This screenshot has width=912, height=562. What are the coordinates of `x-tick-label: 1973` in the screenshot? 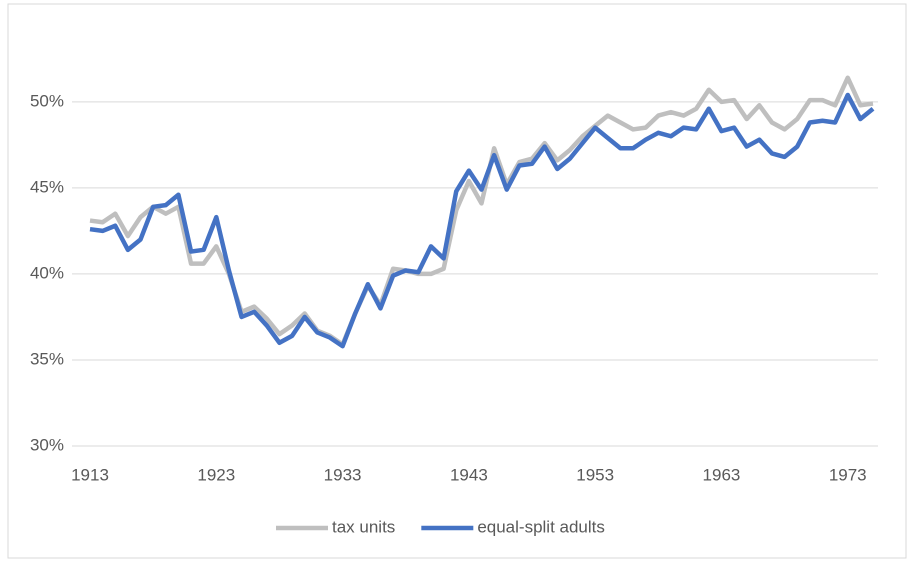 It's located at (848, 474).